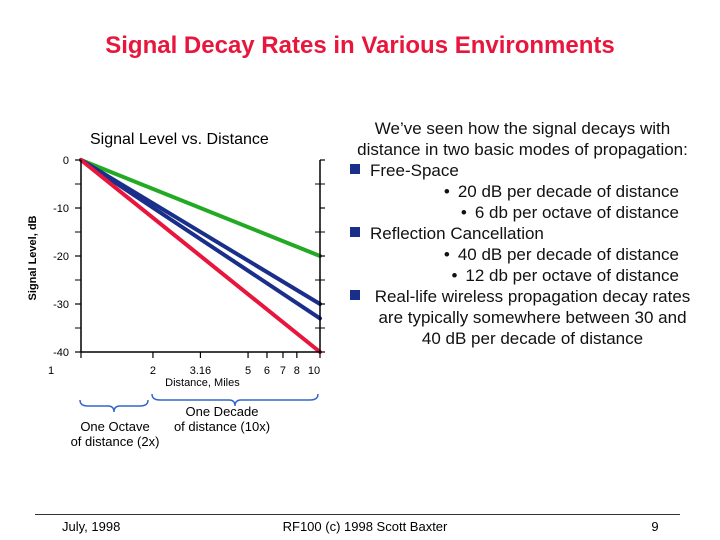 The width and height of the screenshot is (720, 540). Describe the element at coordinates (283, 371) in the screenshot. I see `x-tick-label: 7` at that location.